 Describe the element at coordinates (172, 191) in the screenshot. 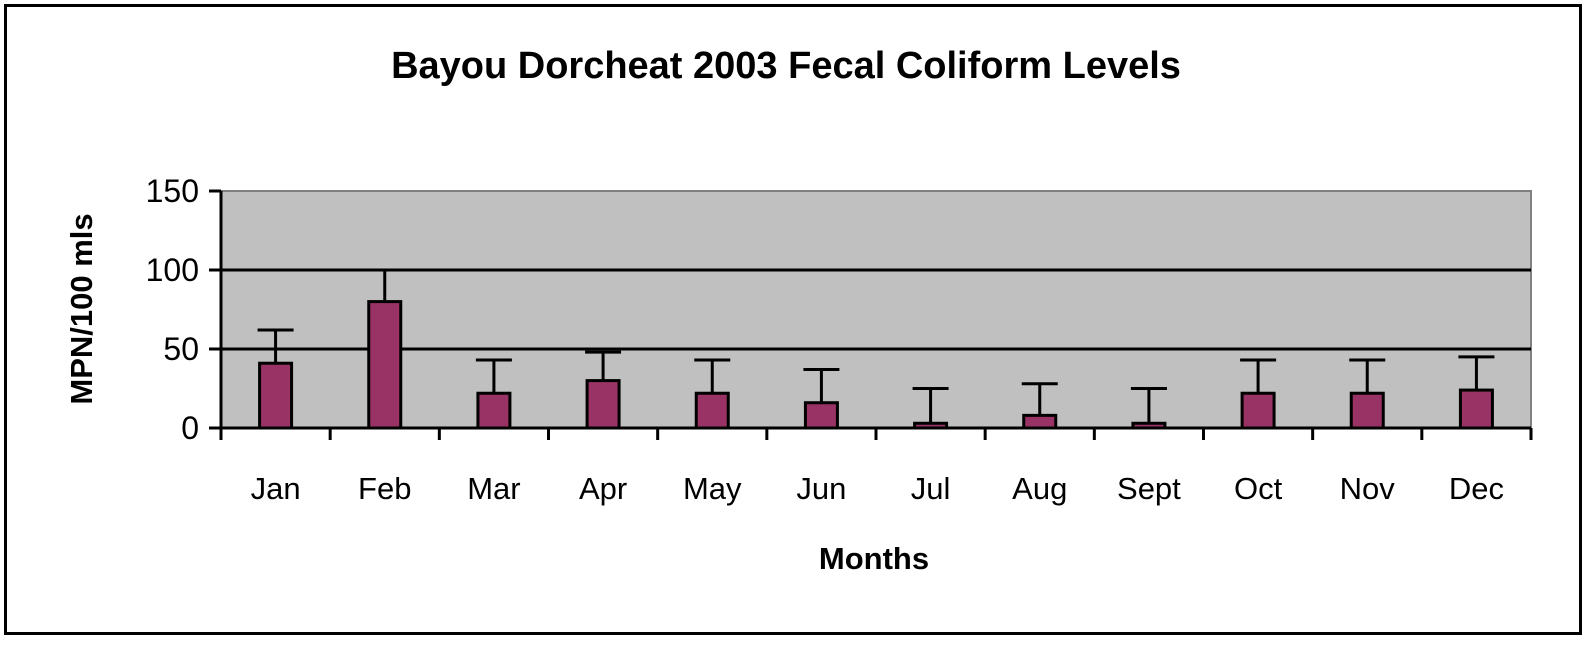

I see `y-tick-label: 150` at that location.